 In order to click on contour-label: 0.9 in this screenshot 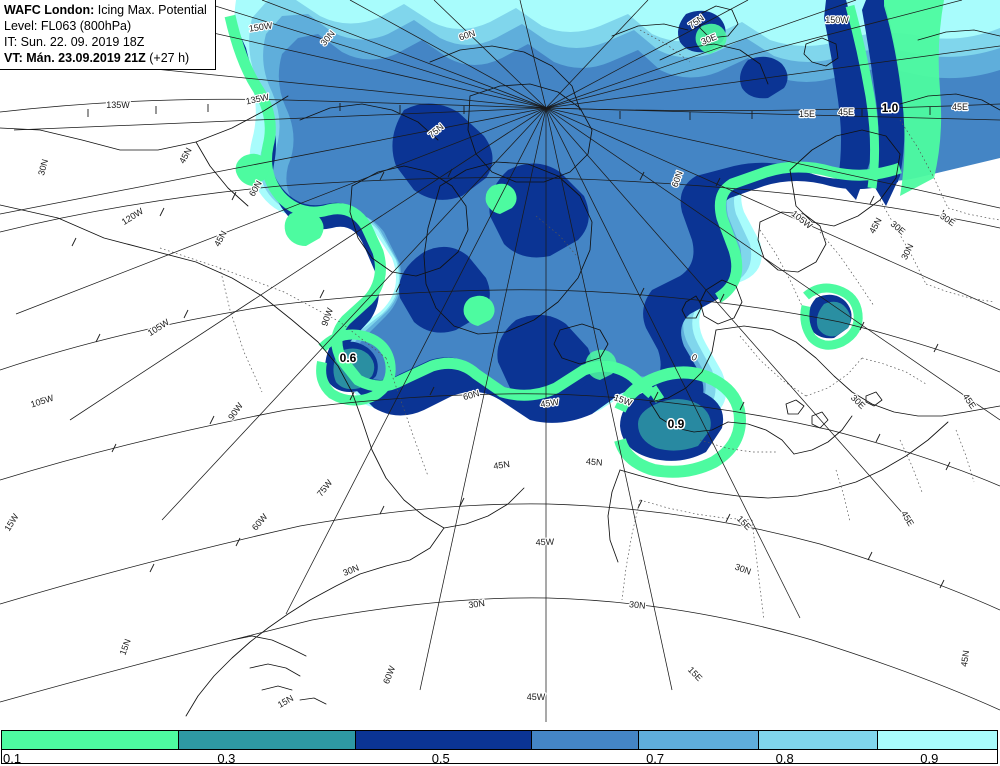, I will do `click(676, 424)`.